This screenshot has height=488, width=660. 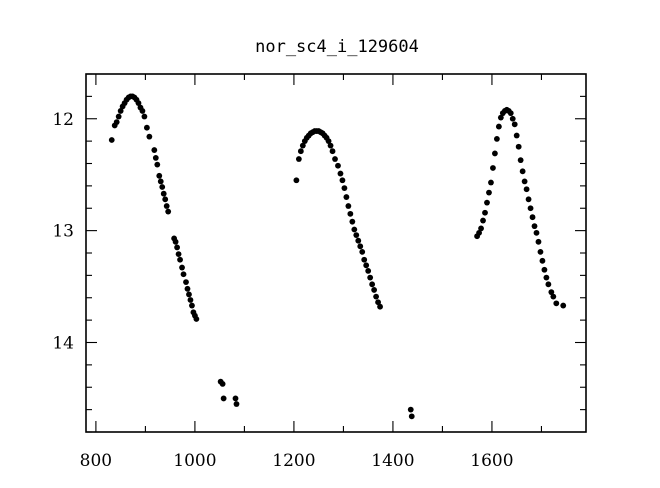 I want to click on y-tick-label: 12, so click(x=63, y=120).